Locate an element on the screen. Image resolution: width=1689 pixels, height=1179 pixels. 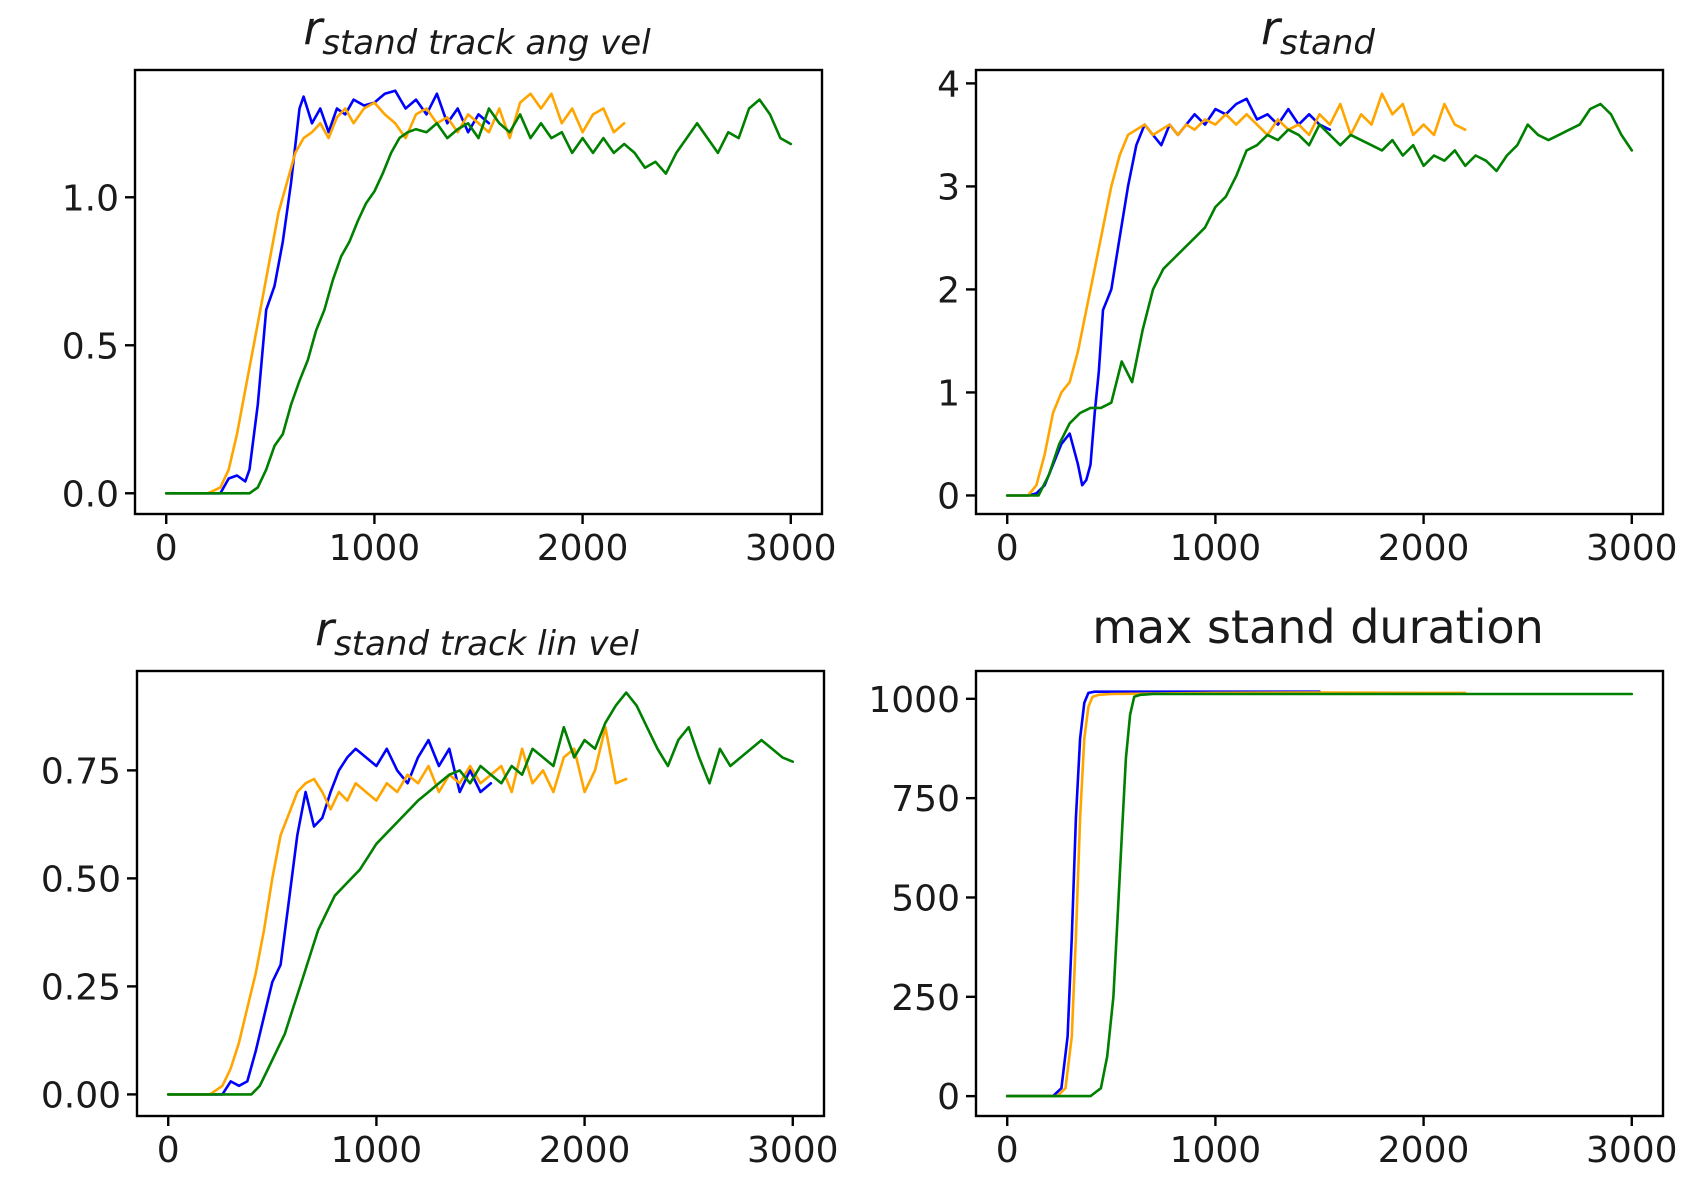
y-tick-label: 500 is located at coordinates (925, 898).